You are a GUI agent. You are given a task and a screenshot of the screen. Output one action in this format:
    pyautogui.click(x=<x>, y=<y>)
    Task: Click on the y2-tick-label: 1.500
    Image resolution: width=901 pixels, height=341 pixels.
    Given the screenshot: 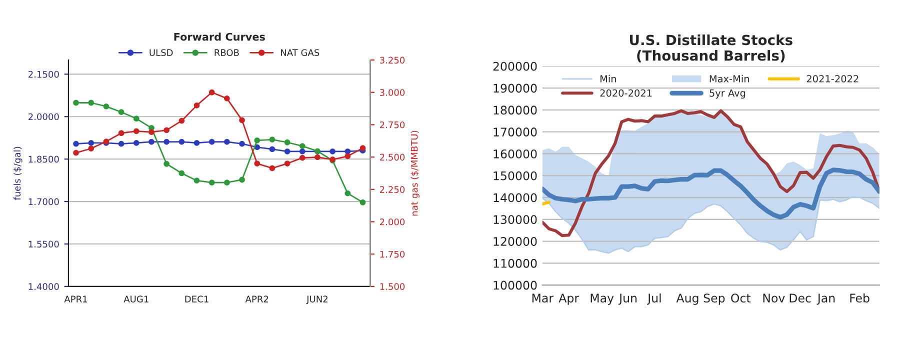 What is the action you would take?
    pyautogui.click(x=392, y=286)
    